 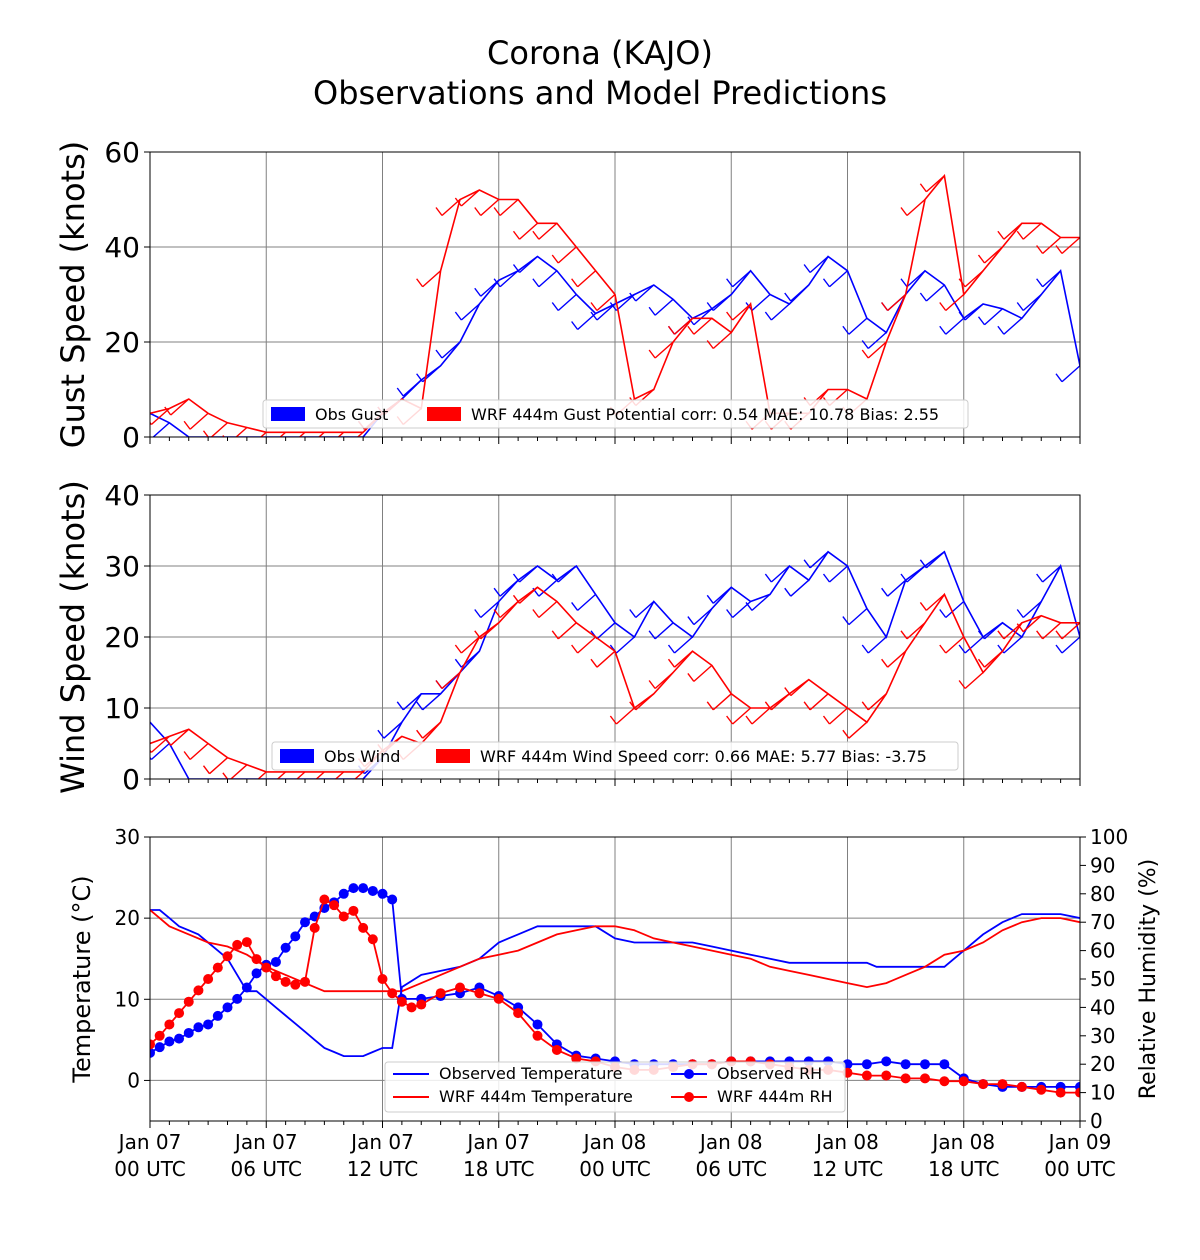 I want to click on x-tick-label-date: Jan 08, so click(x=846, y=1142).